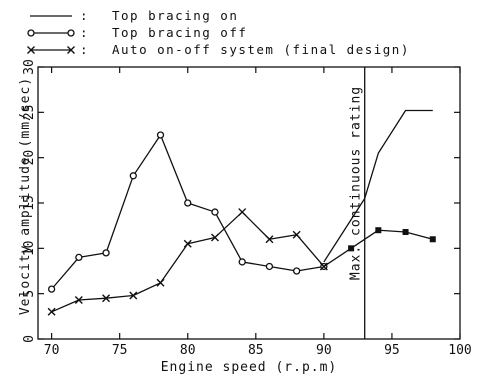  What do you see at coordinates (29, 294) in the screenshot?
I see `y-tick-label-5: 5` at bounding box center [29, 294].